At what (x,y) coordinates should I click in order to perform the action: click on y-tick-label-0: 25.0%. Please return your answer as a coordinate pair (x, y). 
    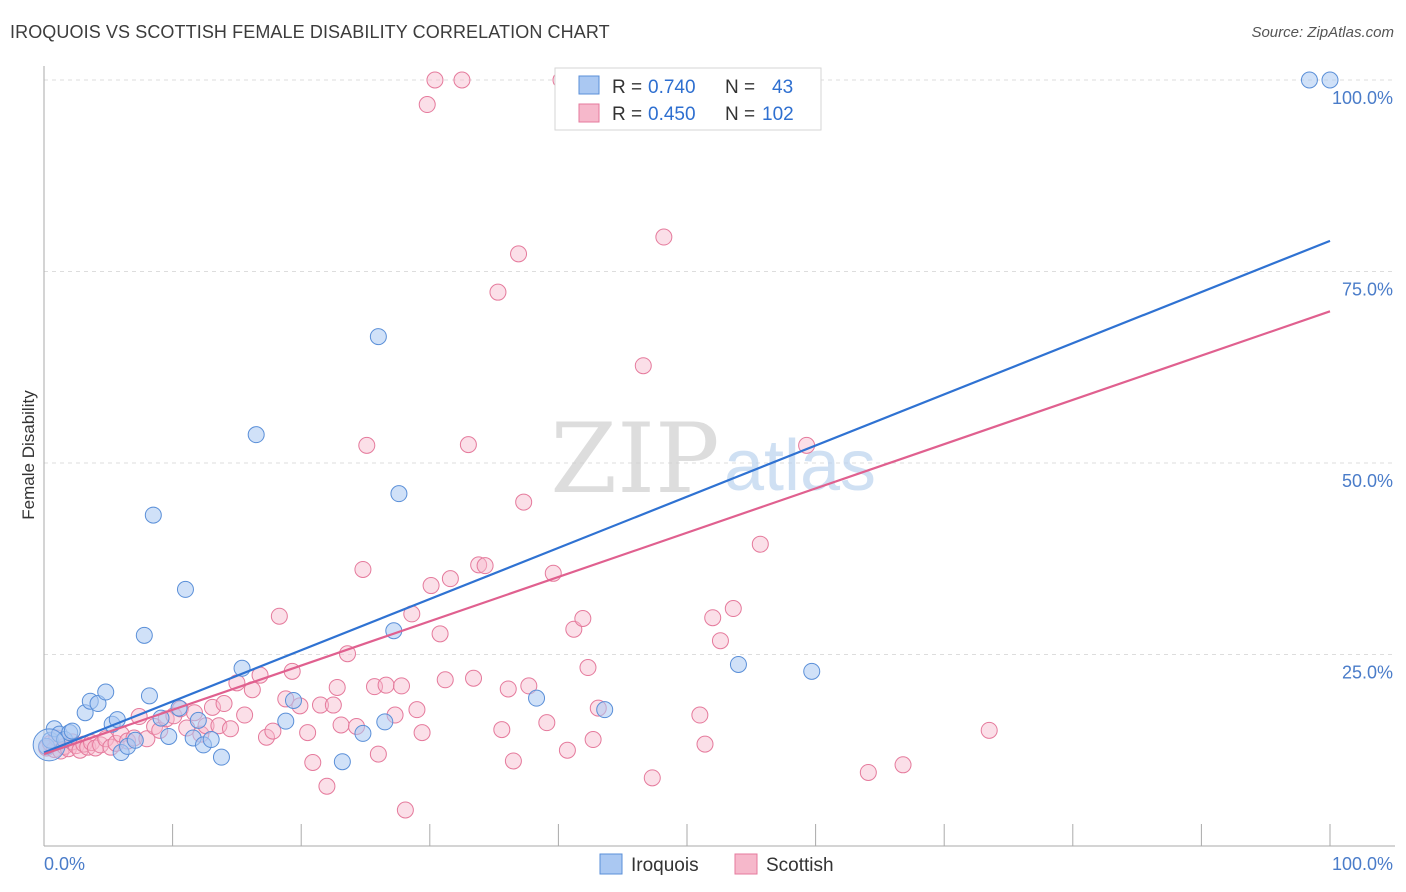
    Looking at the image, I should click on (1367, 673).